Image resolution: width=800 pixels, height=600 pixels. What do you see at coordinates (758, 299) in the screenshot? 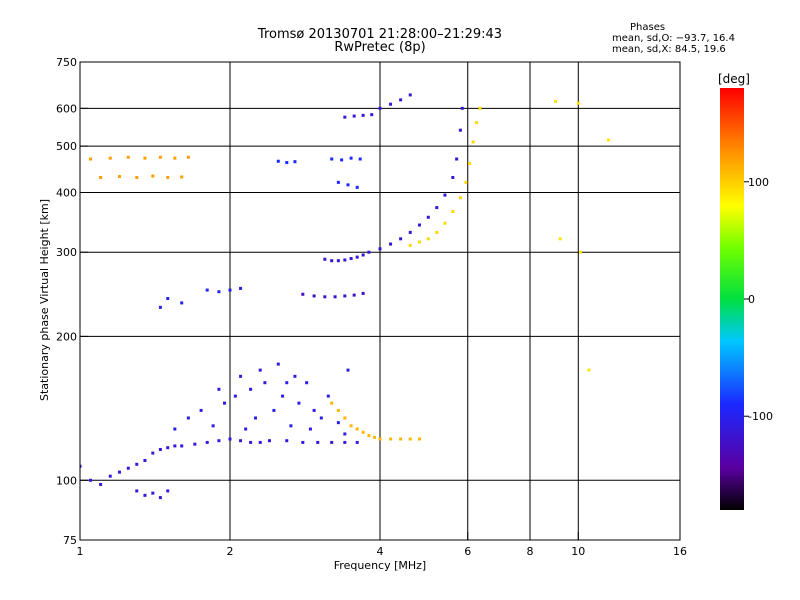
I see `colorbar-ticks: 100 0 -100` at bounding box center [758, 299].